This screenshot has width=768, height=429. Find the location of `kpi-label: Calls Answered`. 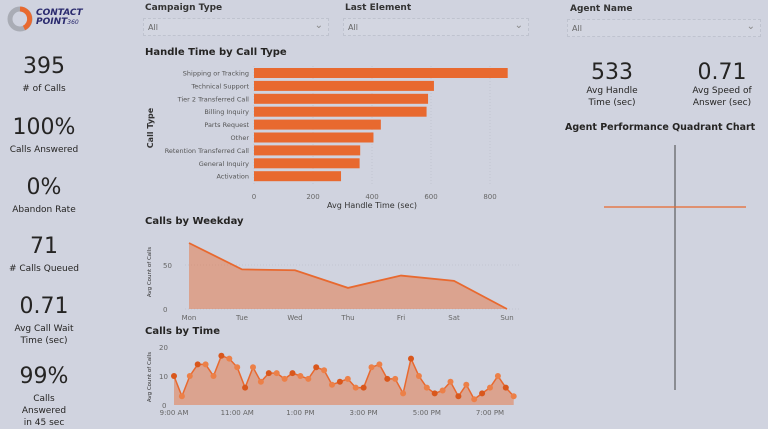

kpi-label: Calls Answered is located at coordinates (44, 150).